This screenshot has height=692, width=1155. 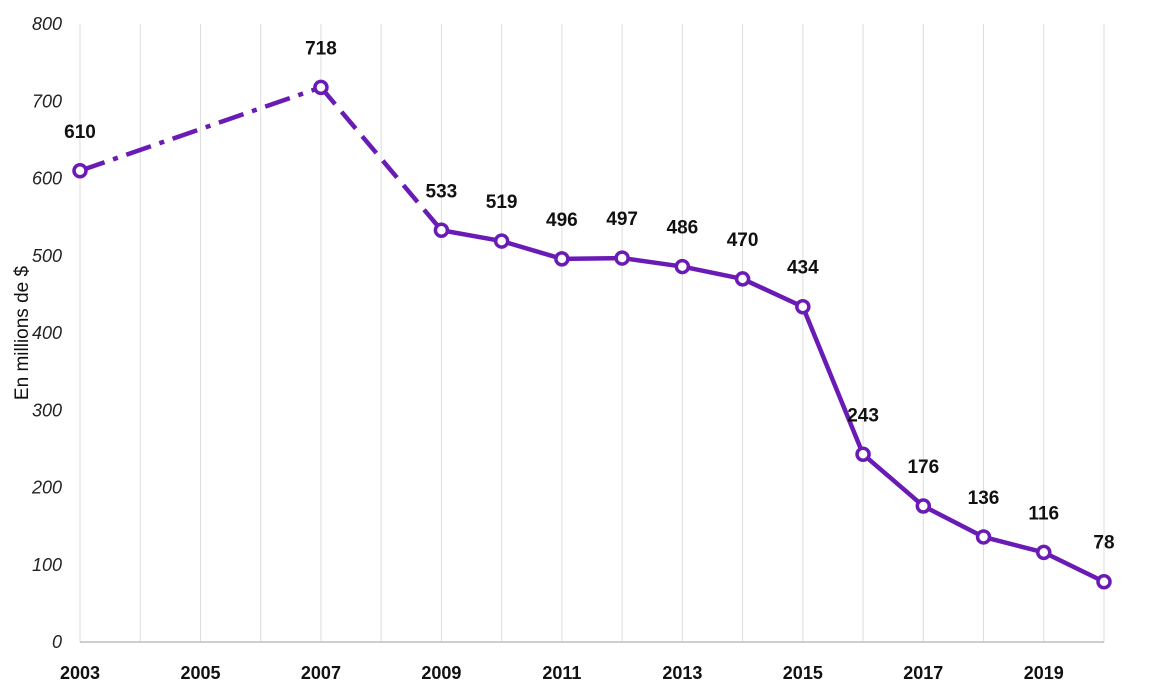 I want to click on data-label-2017: 176, so click(x=923, y=467).